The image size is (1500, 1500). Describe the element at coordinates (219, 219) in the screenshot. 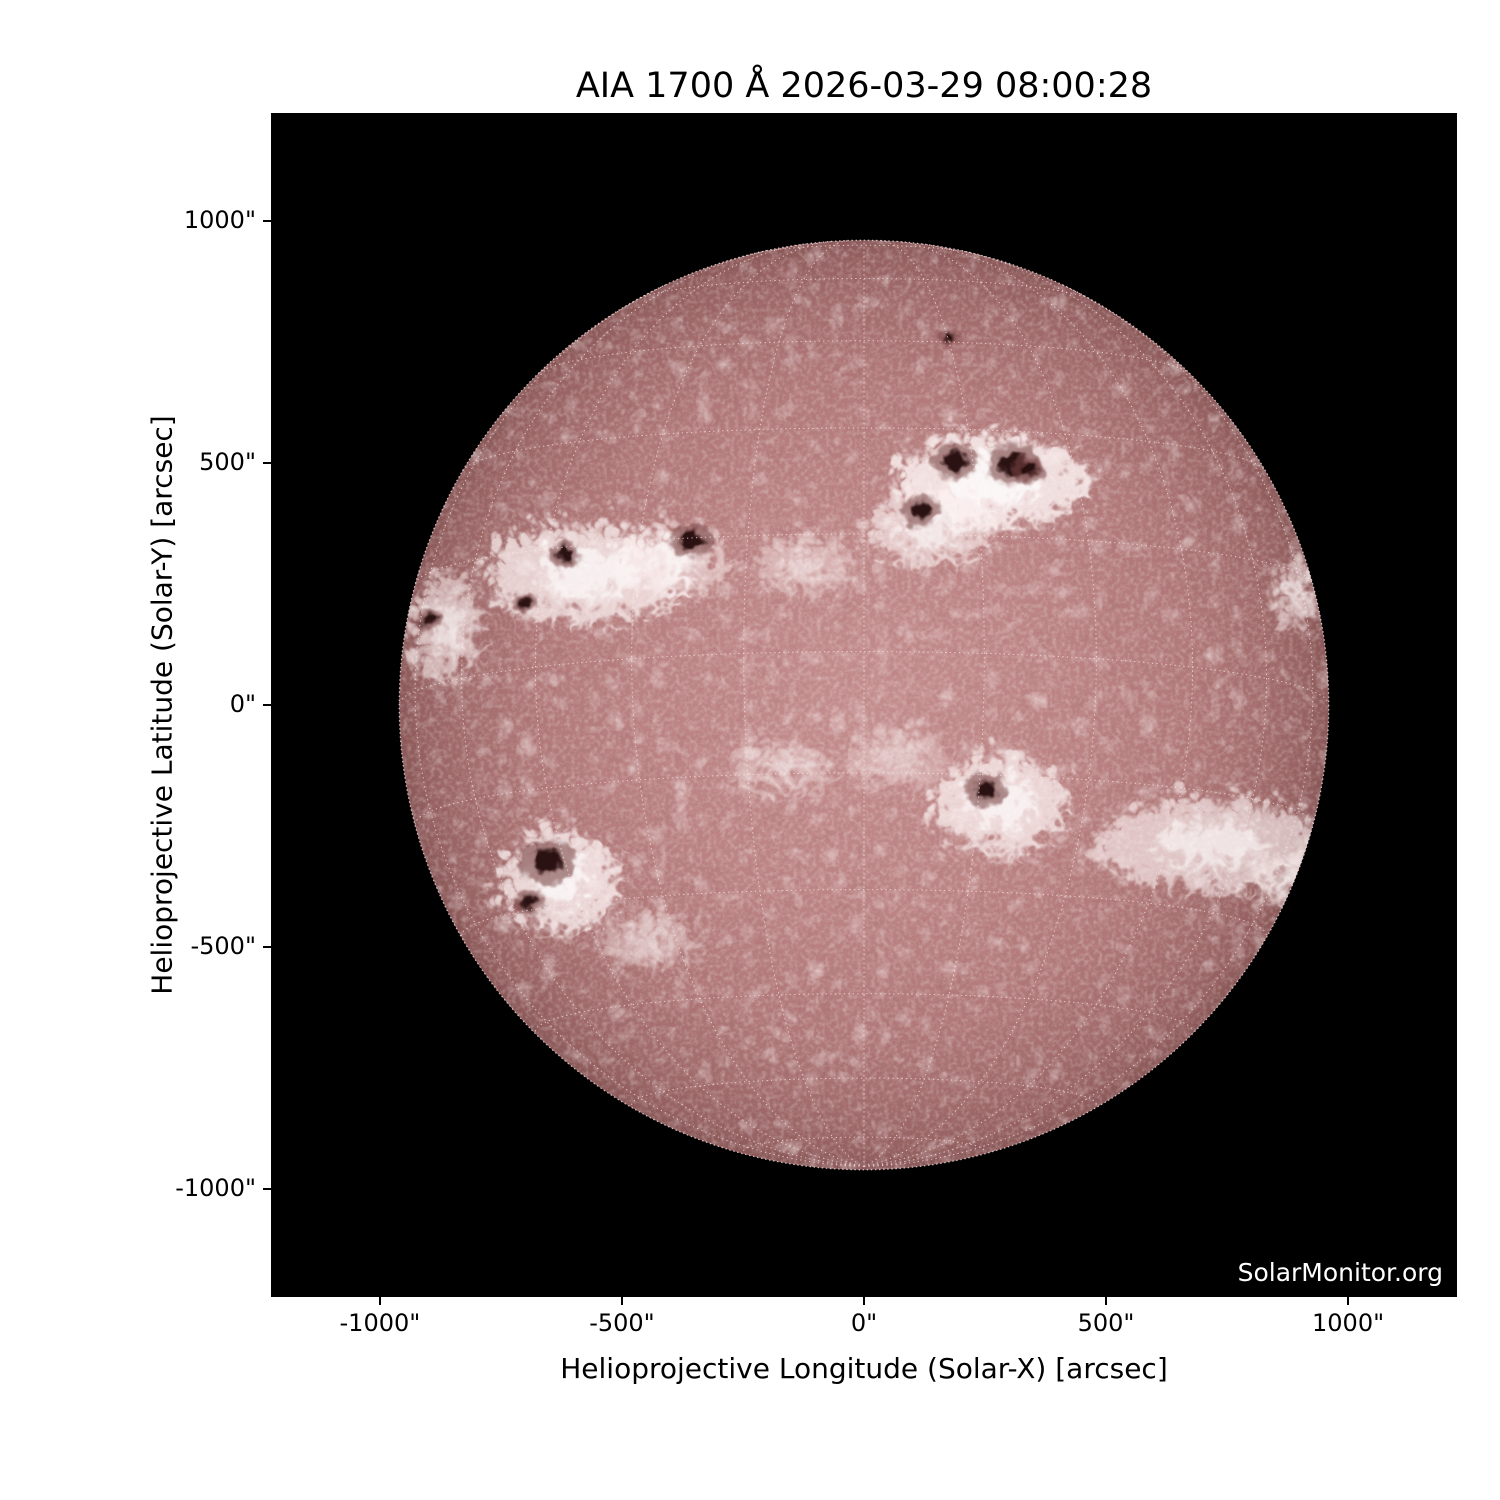

I see `y-tick-label: 1000"` at that location.